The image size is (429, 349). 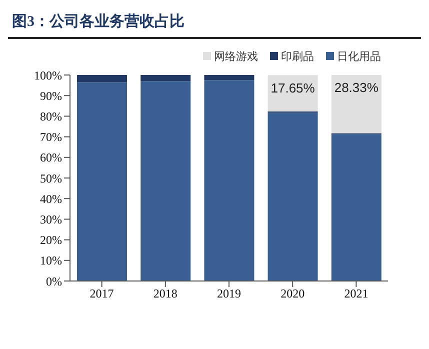 I want to click on x-tick-label: 2018, so click(x=165, y=293).